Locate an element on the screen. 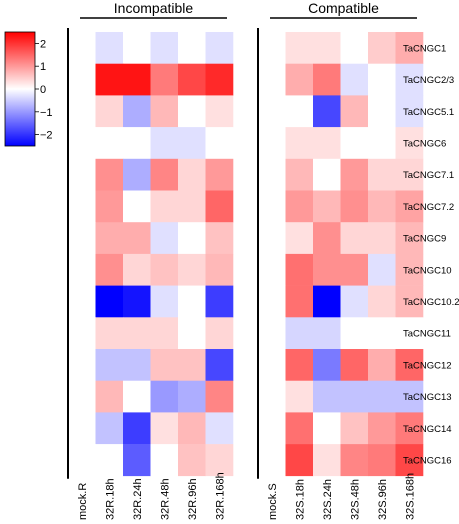 The height and width of the screenshot is (524, 459). group-label: Compatible is located at coordinates (343, 8).